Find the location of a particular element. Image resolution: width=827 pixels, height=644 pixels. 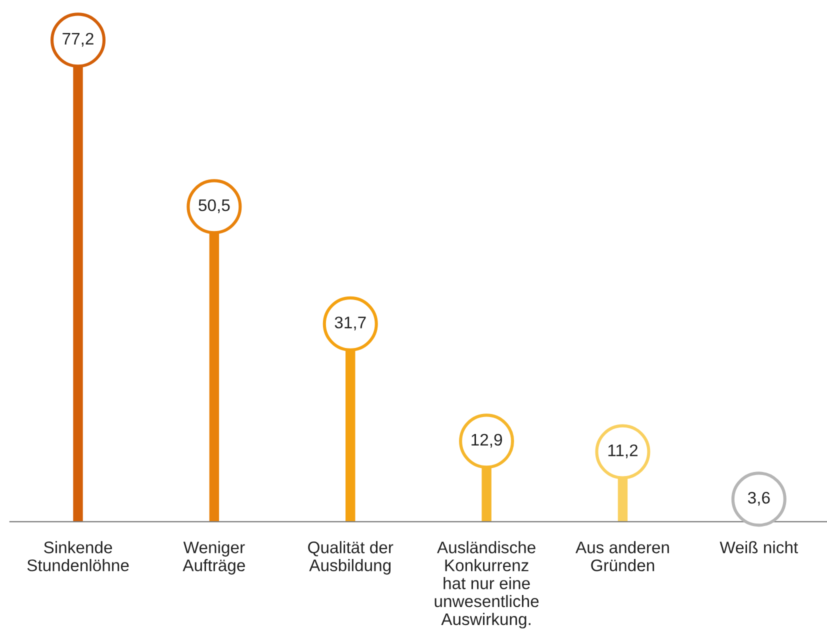

x-tick-label: Weniger Aufträge is located at coordinates (213, 558).